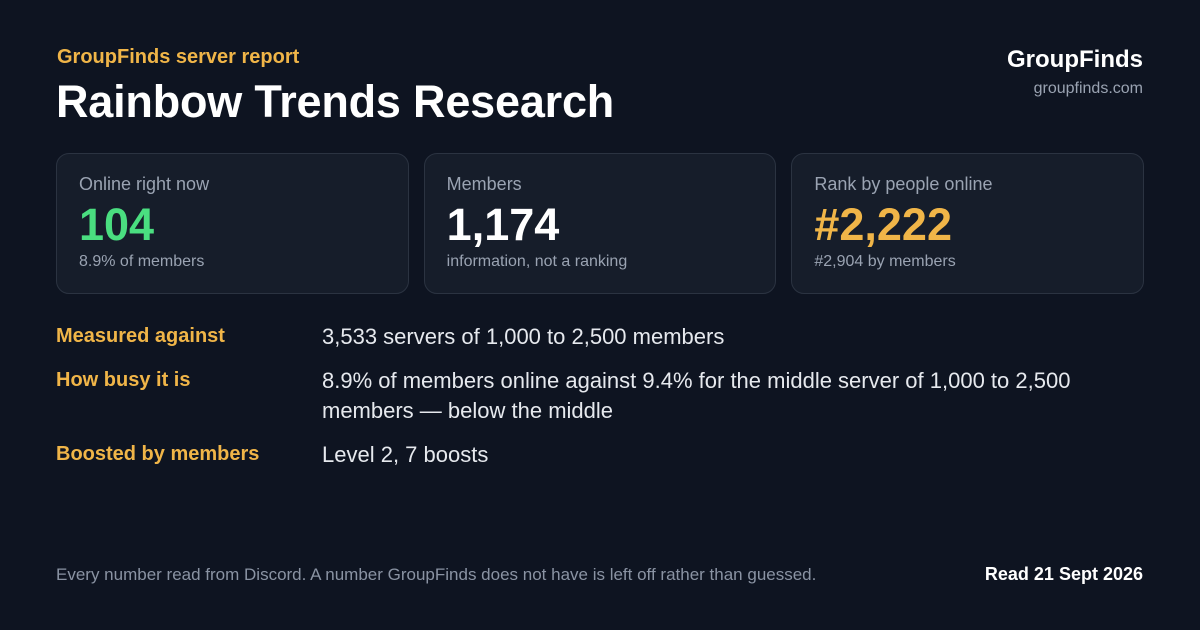 The height and width of the screenshot is (630, 1200). I want to click on stat-card-members: Members 1,174 information, not a ranking, so click(600, 223).